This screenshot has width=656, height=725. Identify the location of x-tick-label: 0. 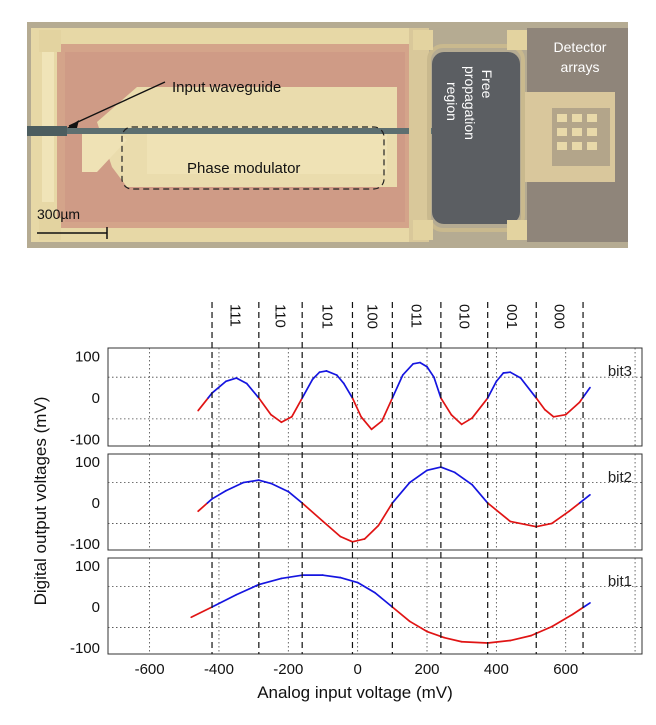
(357, 669).